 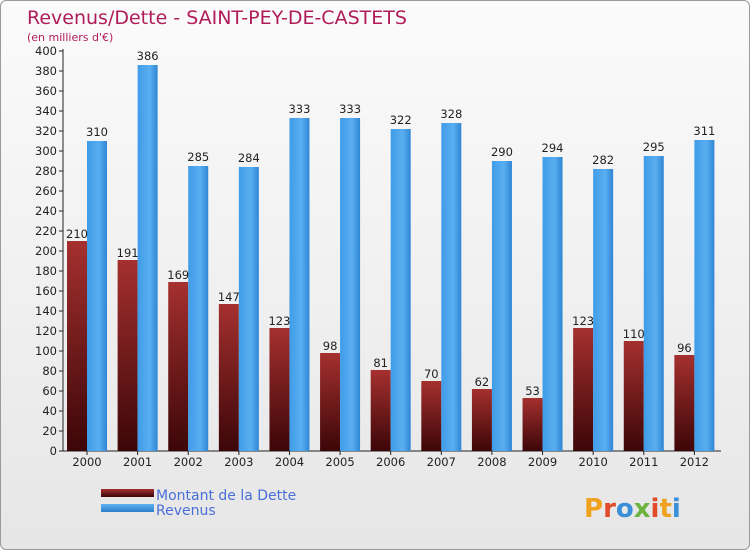 What do you see at coordinates (643, 462) in the screenshot?
I see `x-tick-label: 2011` at bounding box center [643, 462].